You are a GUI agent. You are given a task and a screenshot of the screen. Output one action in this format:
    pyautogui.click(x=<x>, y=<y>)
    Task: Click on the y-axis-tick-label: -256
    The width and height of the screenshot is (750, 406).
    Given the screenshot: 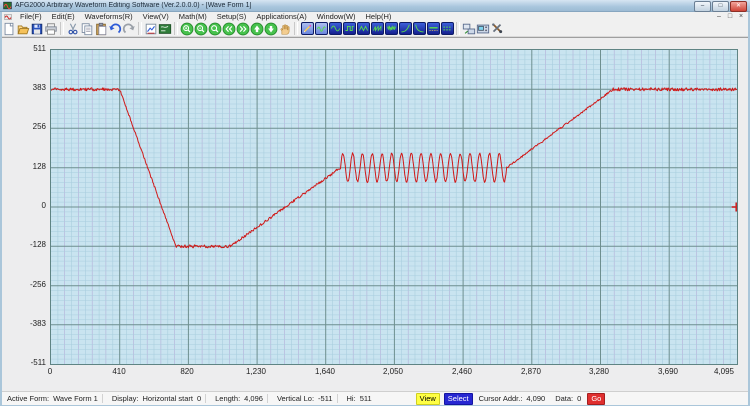 What is the action you would take?
    pyautogui.click(x=37, y=284)
    